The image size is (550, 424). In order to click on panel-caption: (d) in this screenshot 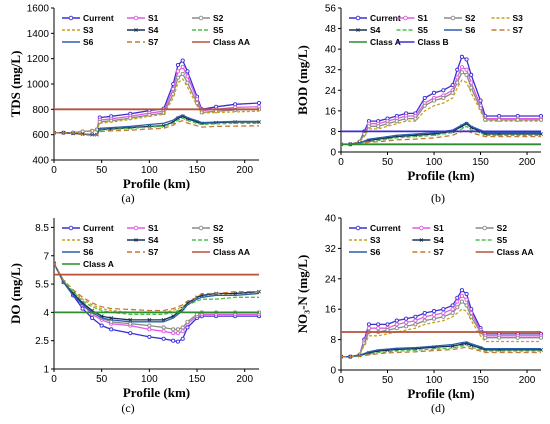, I will do `click(438, 408)`.